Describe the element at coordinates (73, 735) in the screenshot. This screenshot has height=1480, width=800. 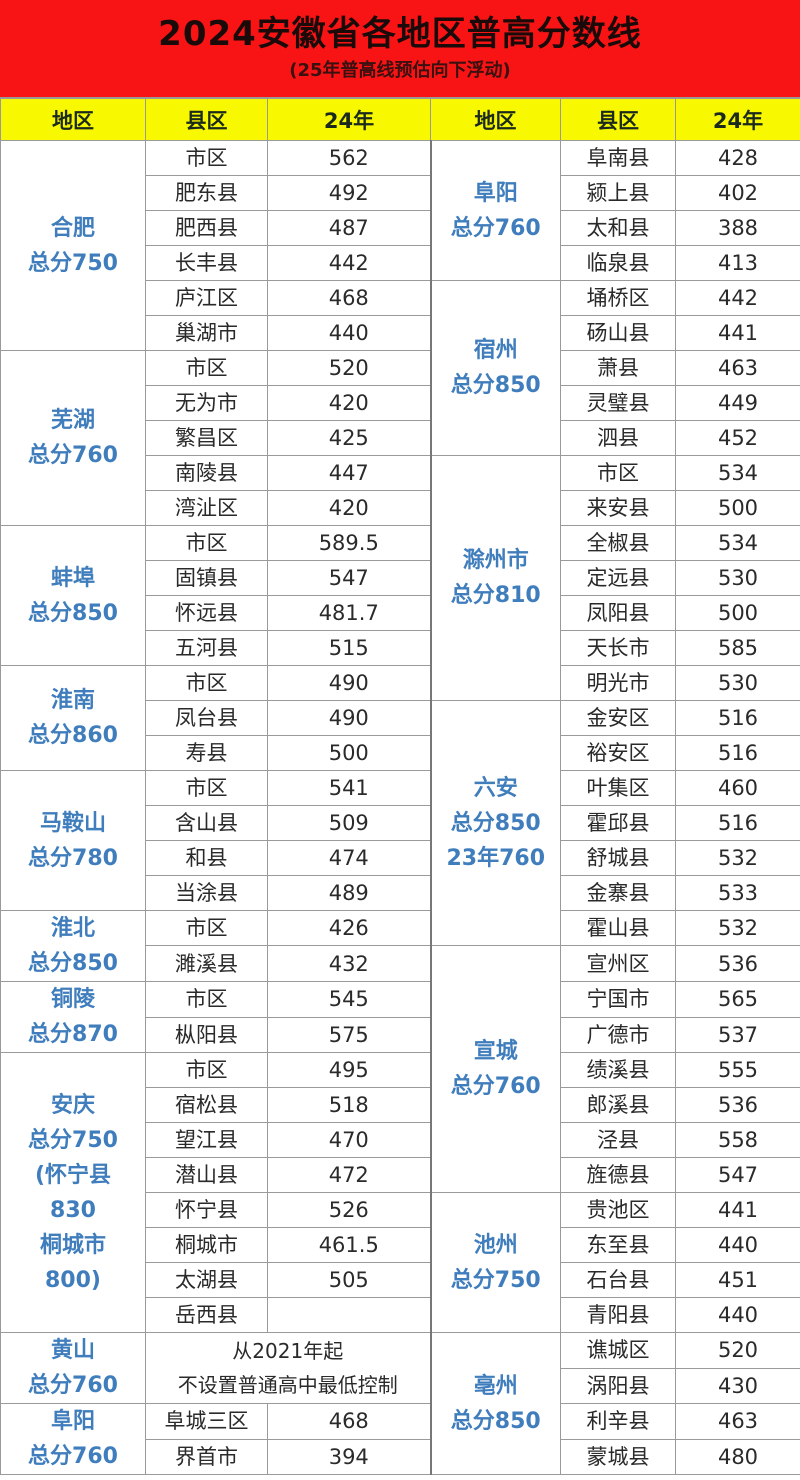
I see `region-total-score: 总分860` at that location.